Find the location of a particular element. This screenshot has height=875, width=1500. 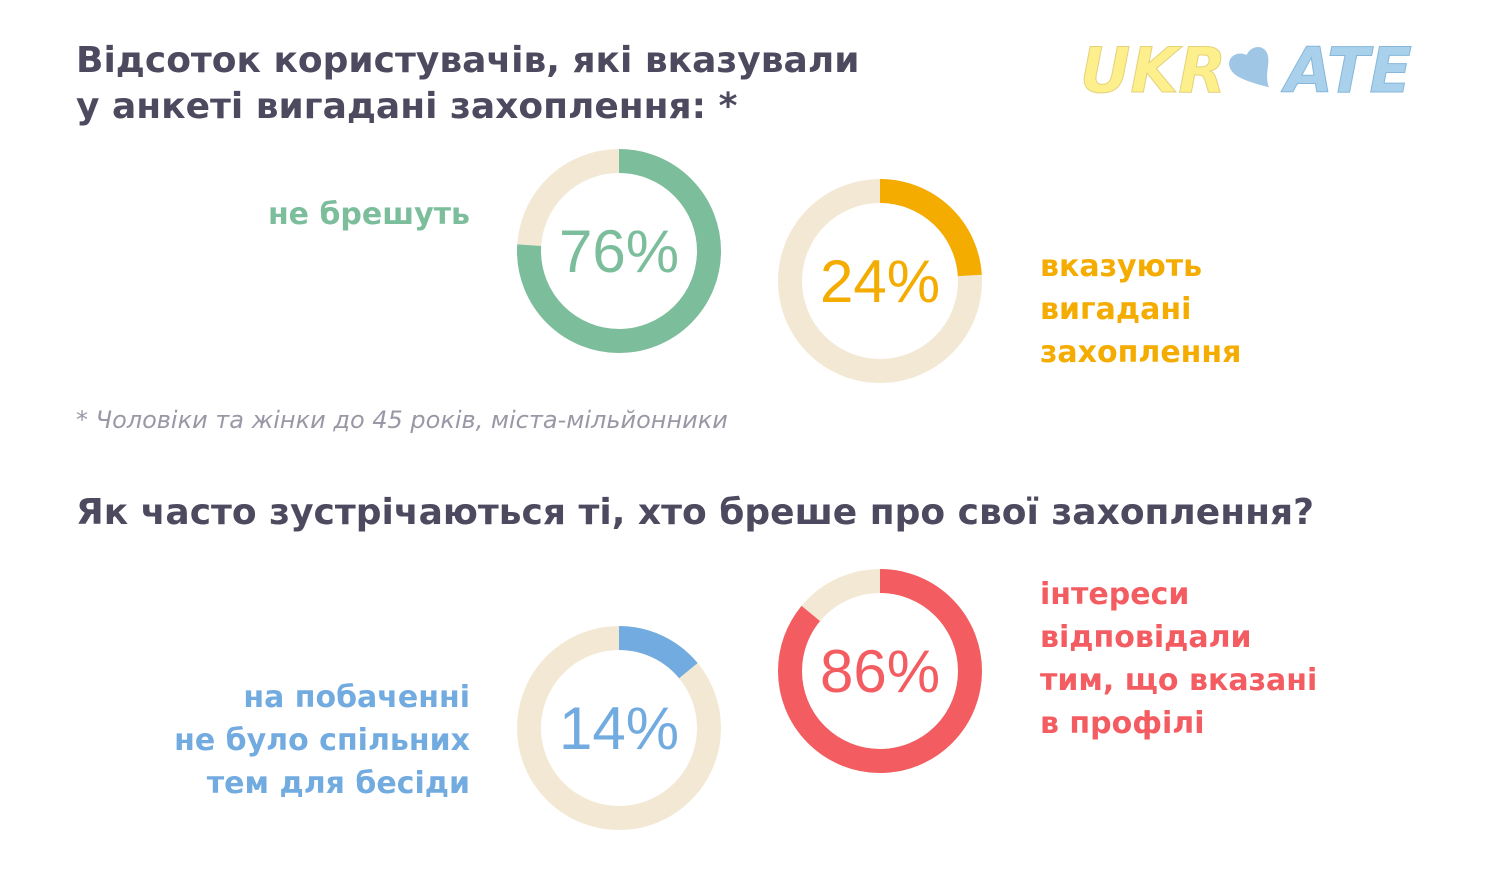

donut-not-lying: 76% is located at coordinates (619, 251).